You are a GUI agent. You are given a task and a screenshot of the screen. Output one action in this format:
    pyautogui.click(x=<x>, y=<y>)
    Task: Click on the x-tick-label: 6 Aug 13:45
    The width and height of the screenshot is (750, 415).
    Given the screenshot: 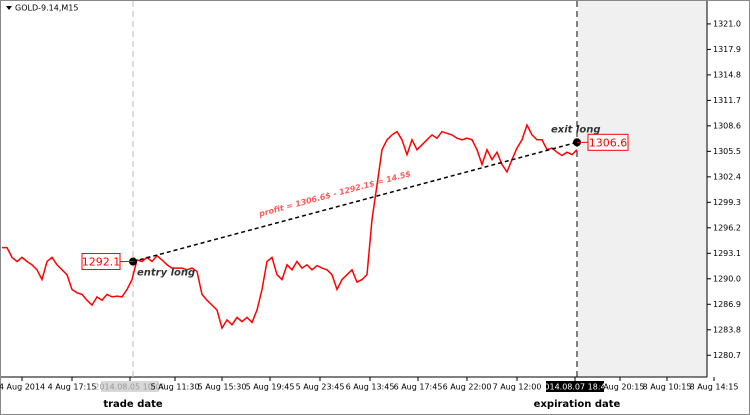 What is the action you would take?
    pyautogui.click(x=370, y=387)
    